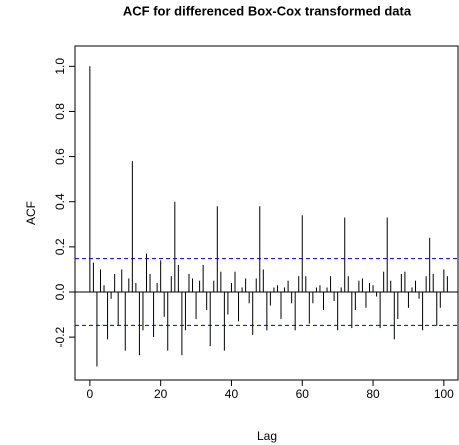  Describe the element at coordinates (60, 111) in the screenshot. I see `y-tick-label: 0.8` at that location.